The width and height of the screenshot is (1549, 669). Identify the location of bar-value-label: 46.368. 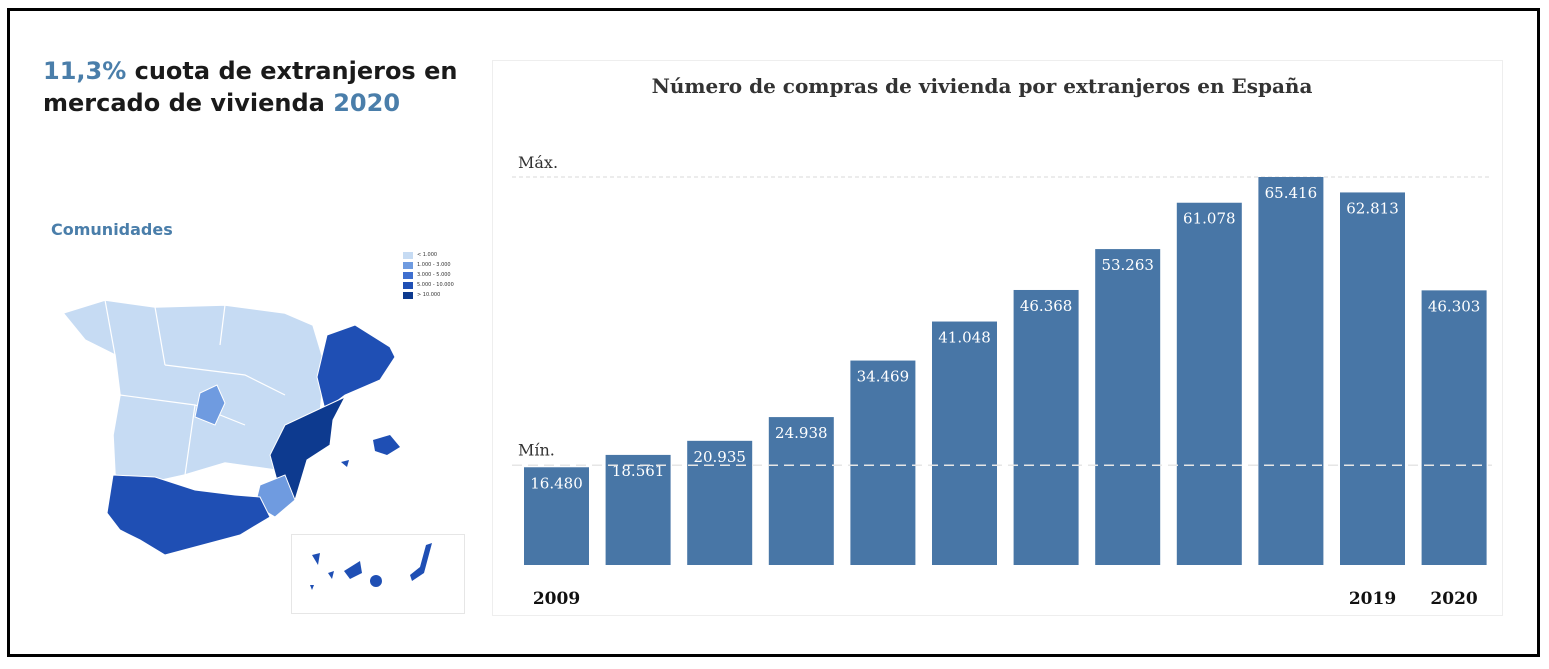
(1046, 306).